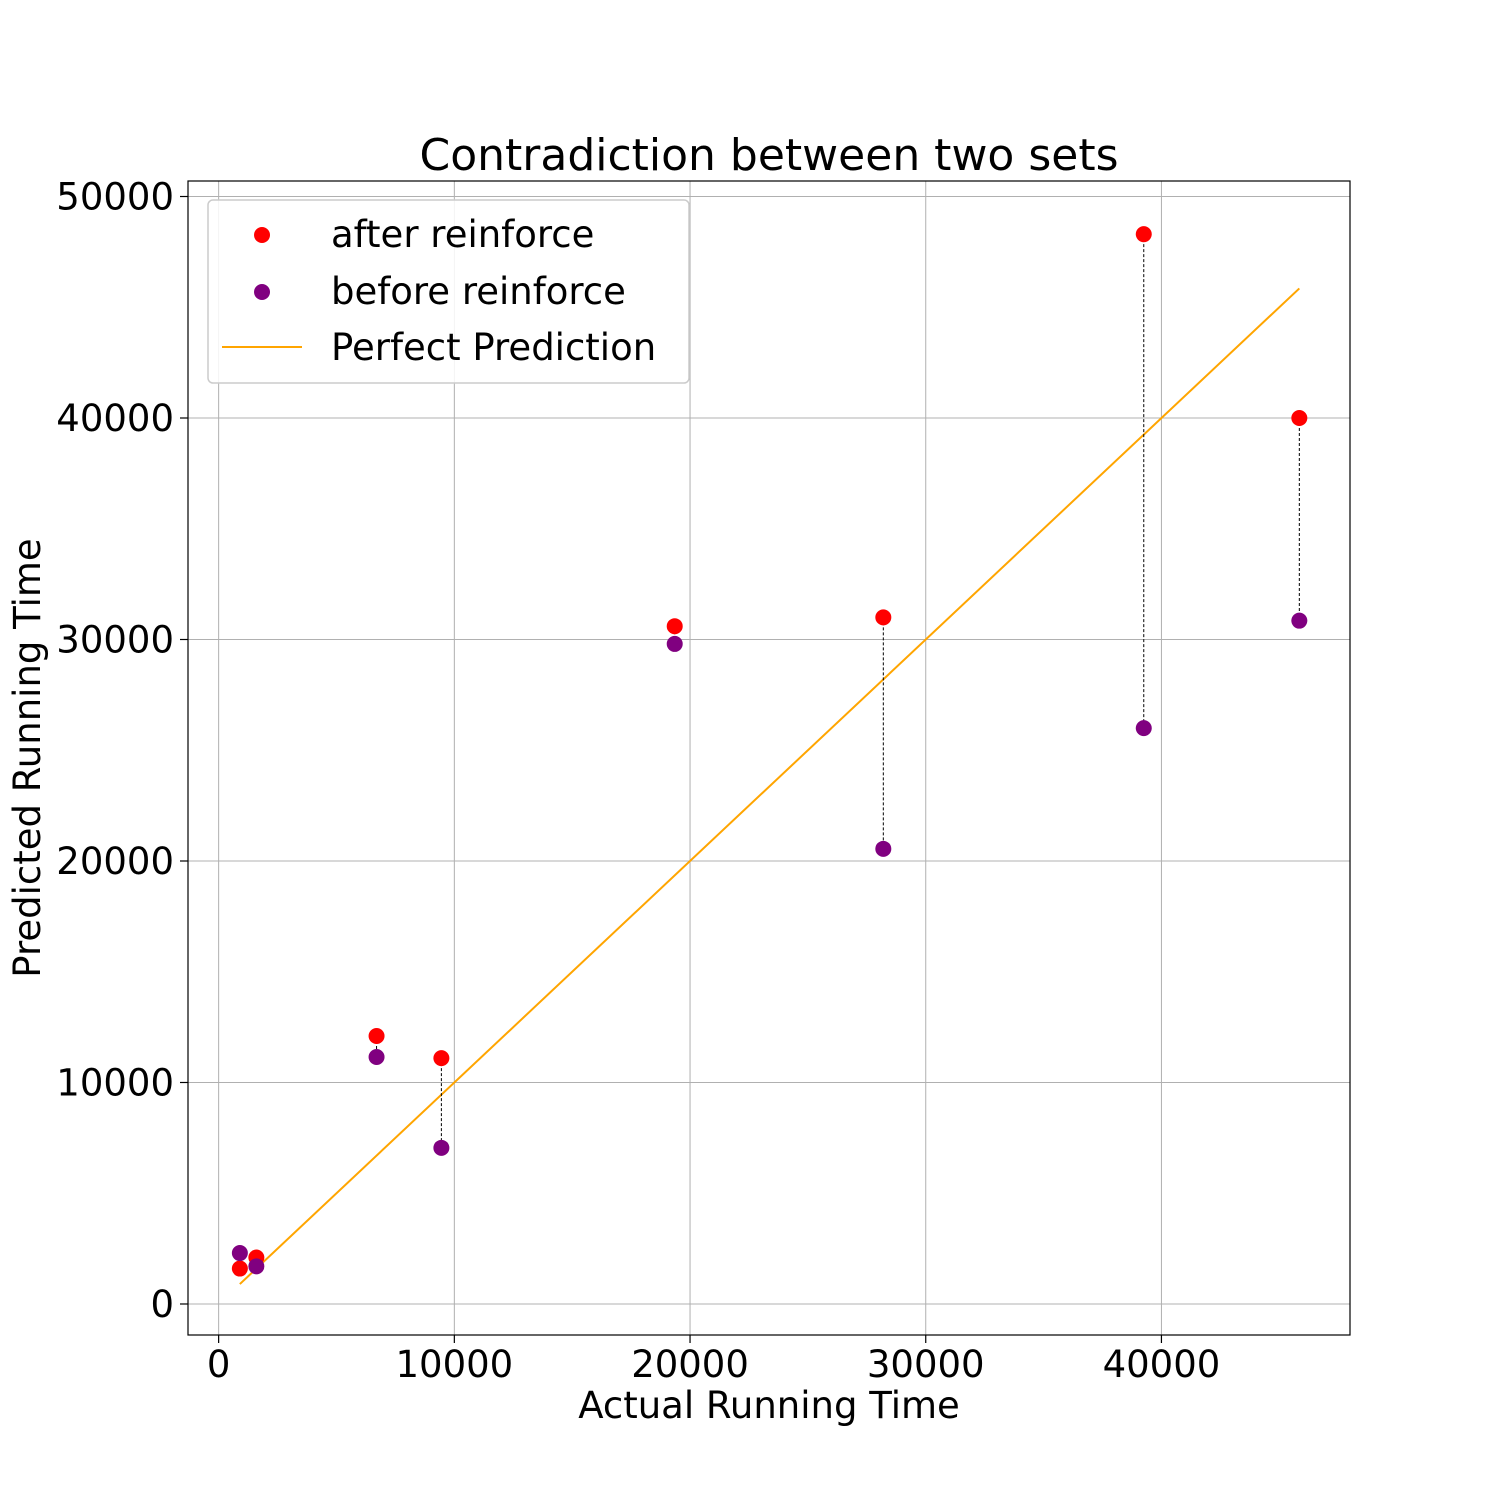  Describe the element at coordinates (478, 291) in the screenshot. I see `legend-label-before-reinforce: before reinforce` at that location.